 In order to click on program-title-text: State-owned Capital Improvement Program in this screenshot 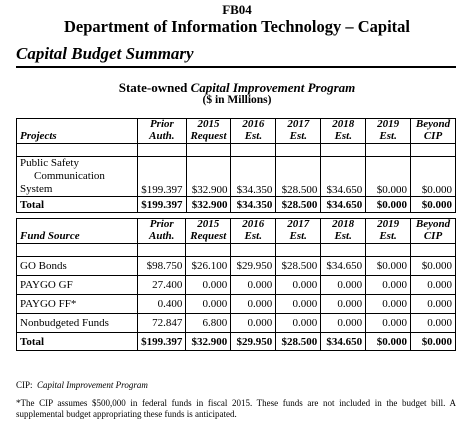, I will do `click(237, 87)`.